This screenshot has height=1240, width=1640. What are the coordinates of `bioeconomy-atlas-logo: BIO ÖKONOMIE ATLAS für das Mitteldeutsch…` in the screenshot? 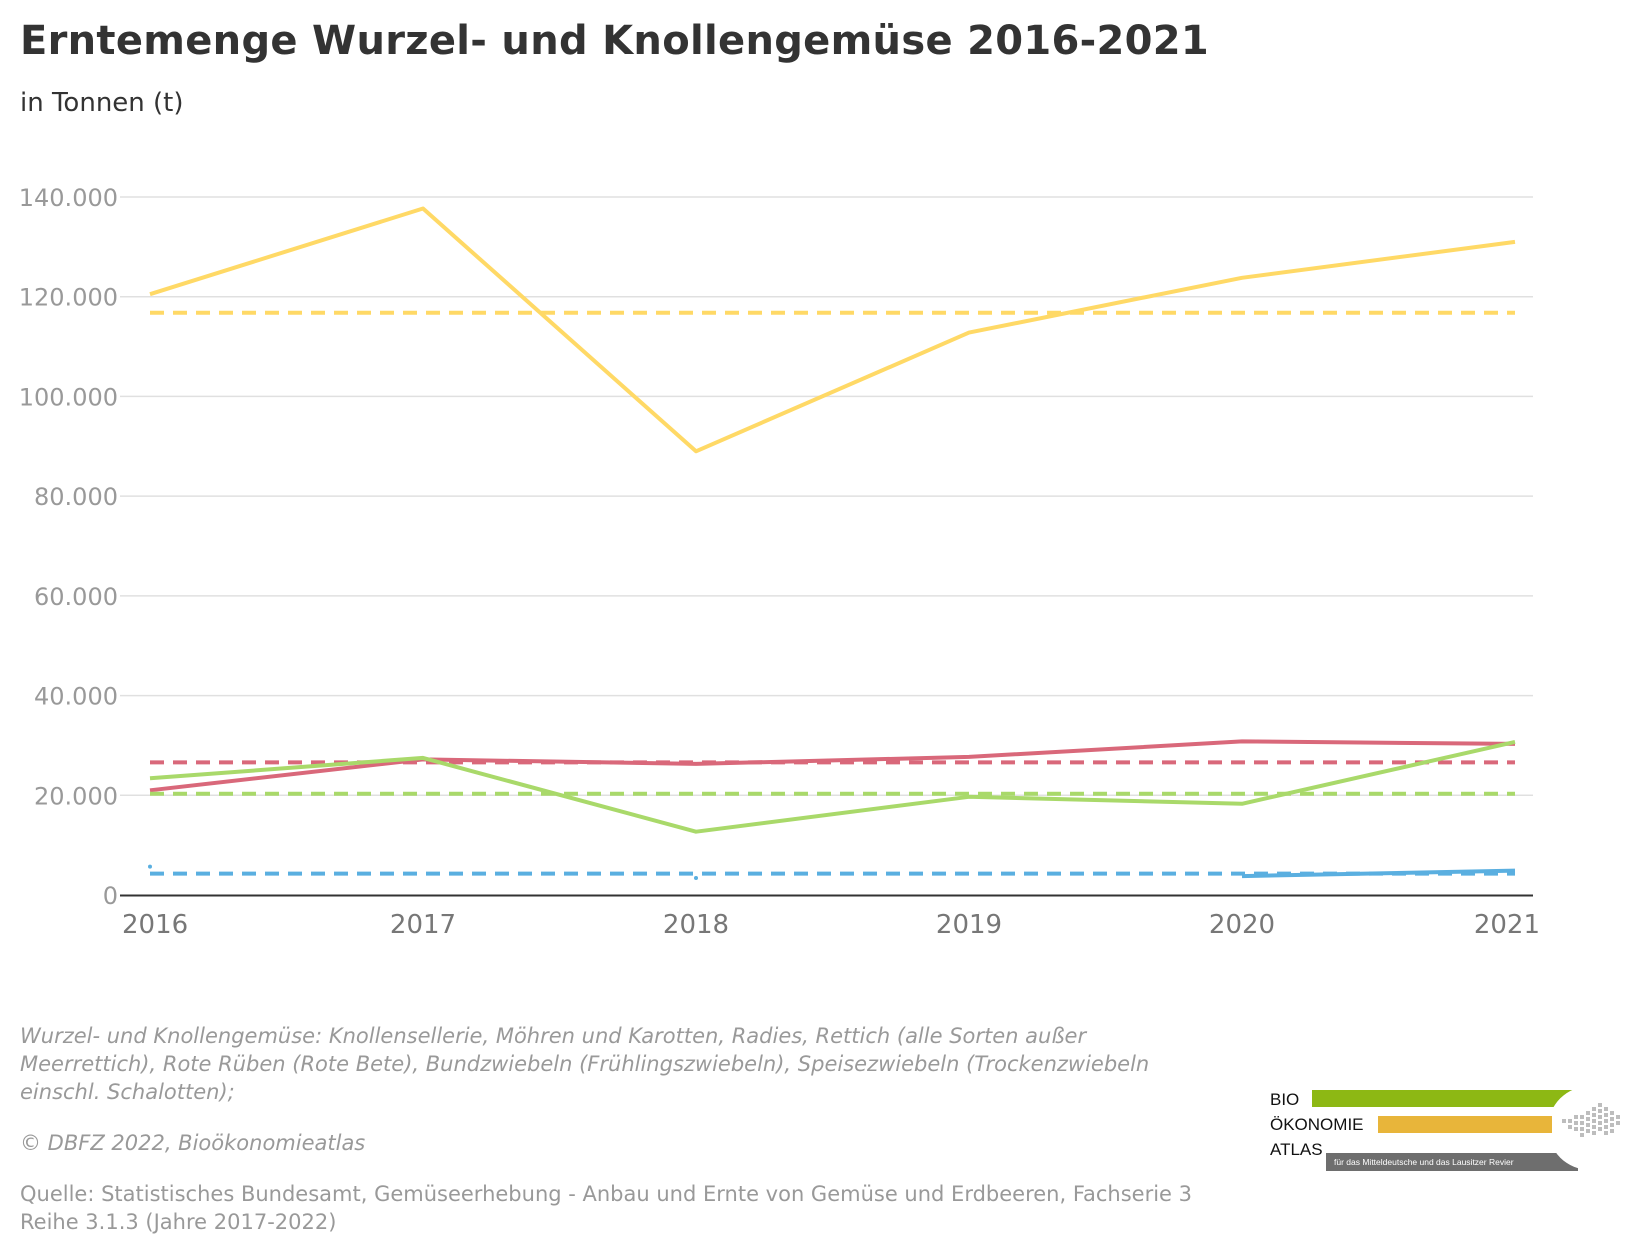 It's located at (1450, 1129).